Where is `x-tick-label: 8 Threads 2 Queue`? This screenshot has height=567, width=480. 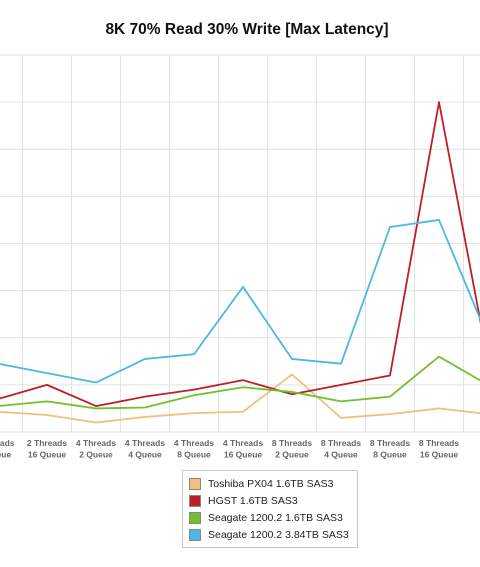 x-tick-label: 8 Threads 2 Queue is located at coordinates (292, 449).